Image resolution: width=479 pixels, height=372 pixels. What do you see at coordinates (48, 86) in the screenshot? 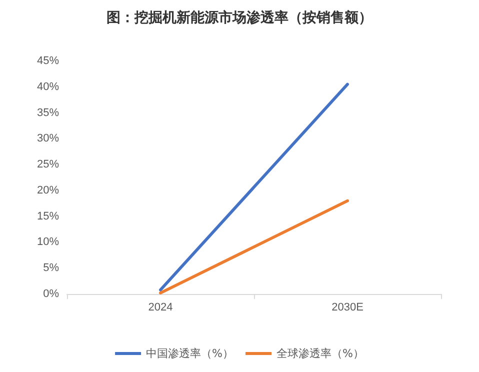
I see `y-tick-label: 40%` at bounding box center [48, 86].